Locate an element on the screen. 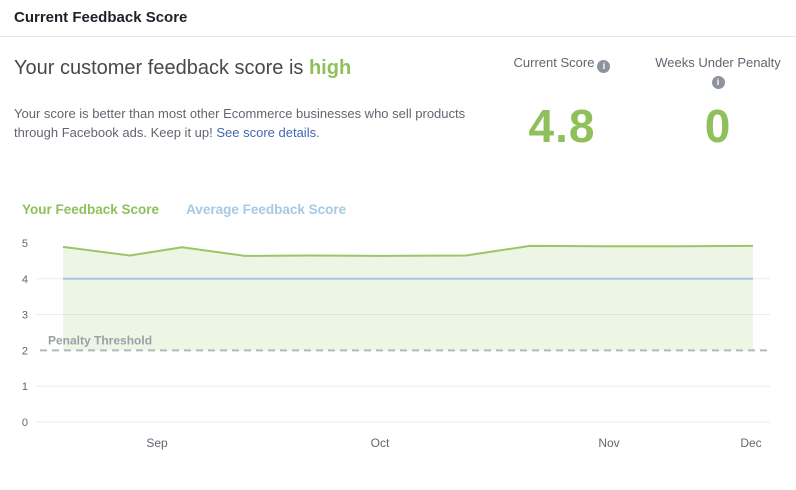 This screenshot has height=490, width=796. score-summary-text: Your customer feedback score is is located at coordinates (161, 68).